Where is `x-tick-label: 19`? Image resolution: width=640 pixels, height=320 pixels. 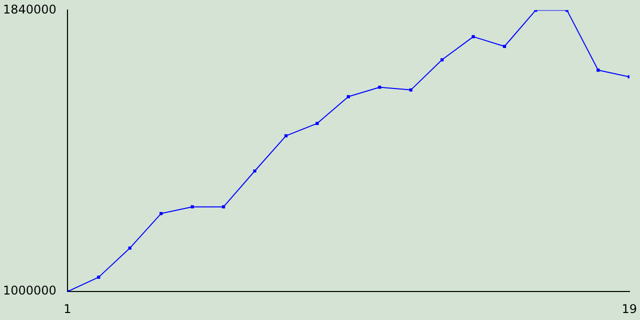 x-tick-label: 19 is located at coordinates (630, 309).